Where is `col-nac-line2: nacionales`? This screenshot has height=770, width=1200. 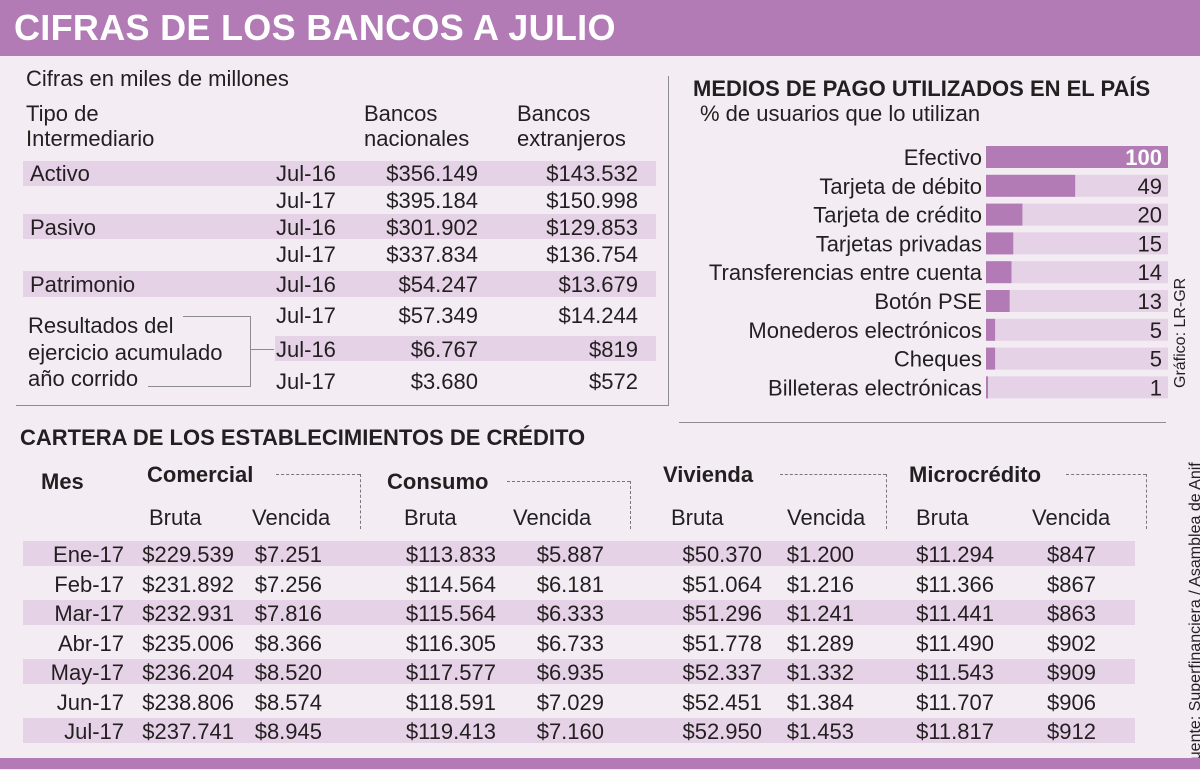
col-nac-line2: nacionales is located at coordinates (417, 138).